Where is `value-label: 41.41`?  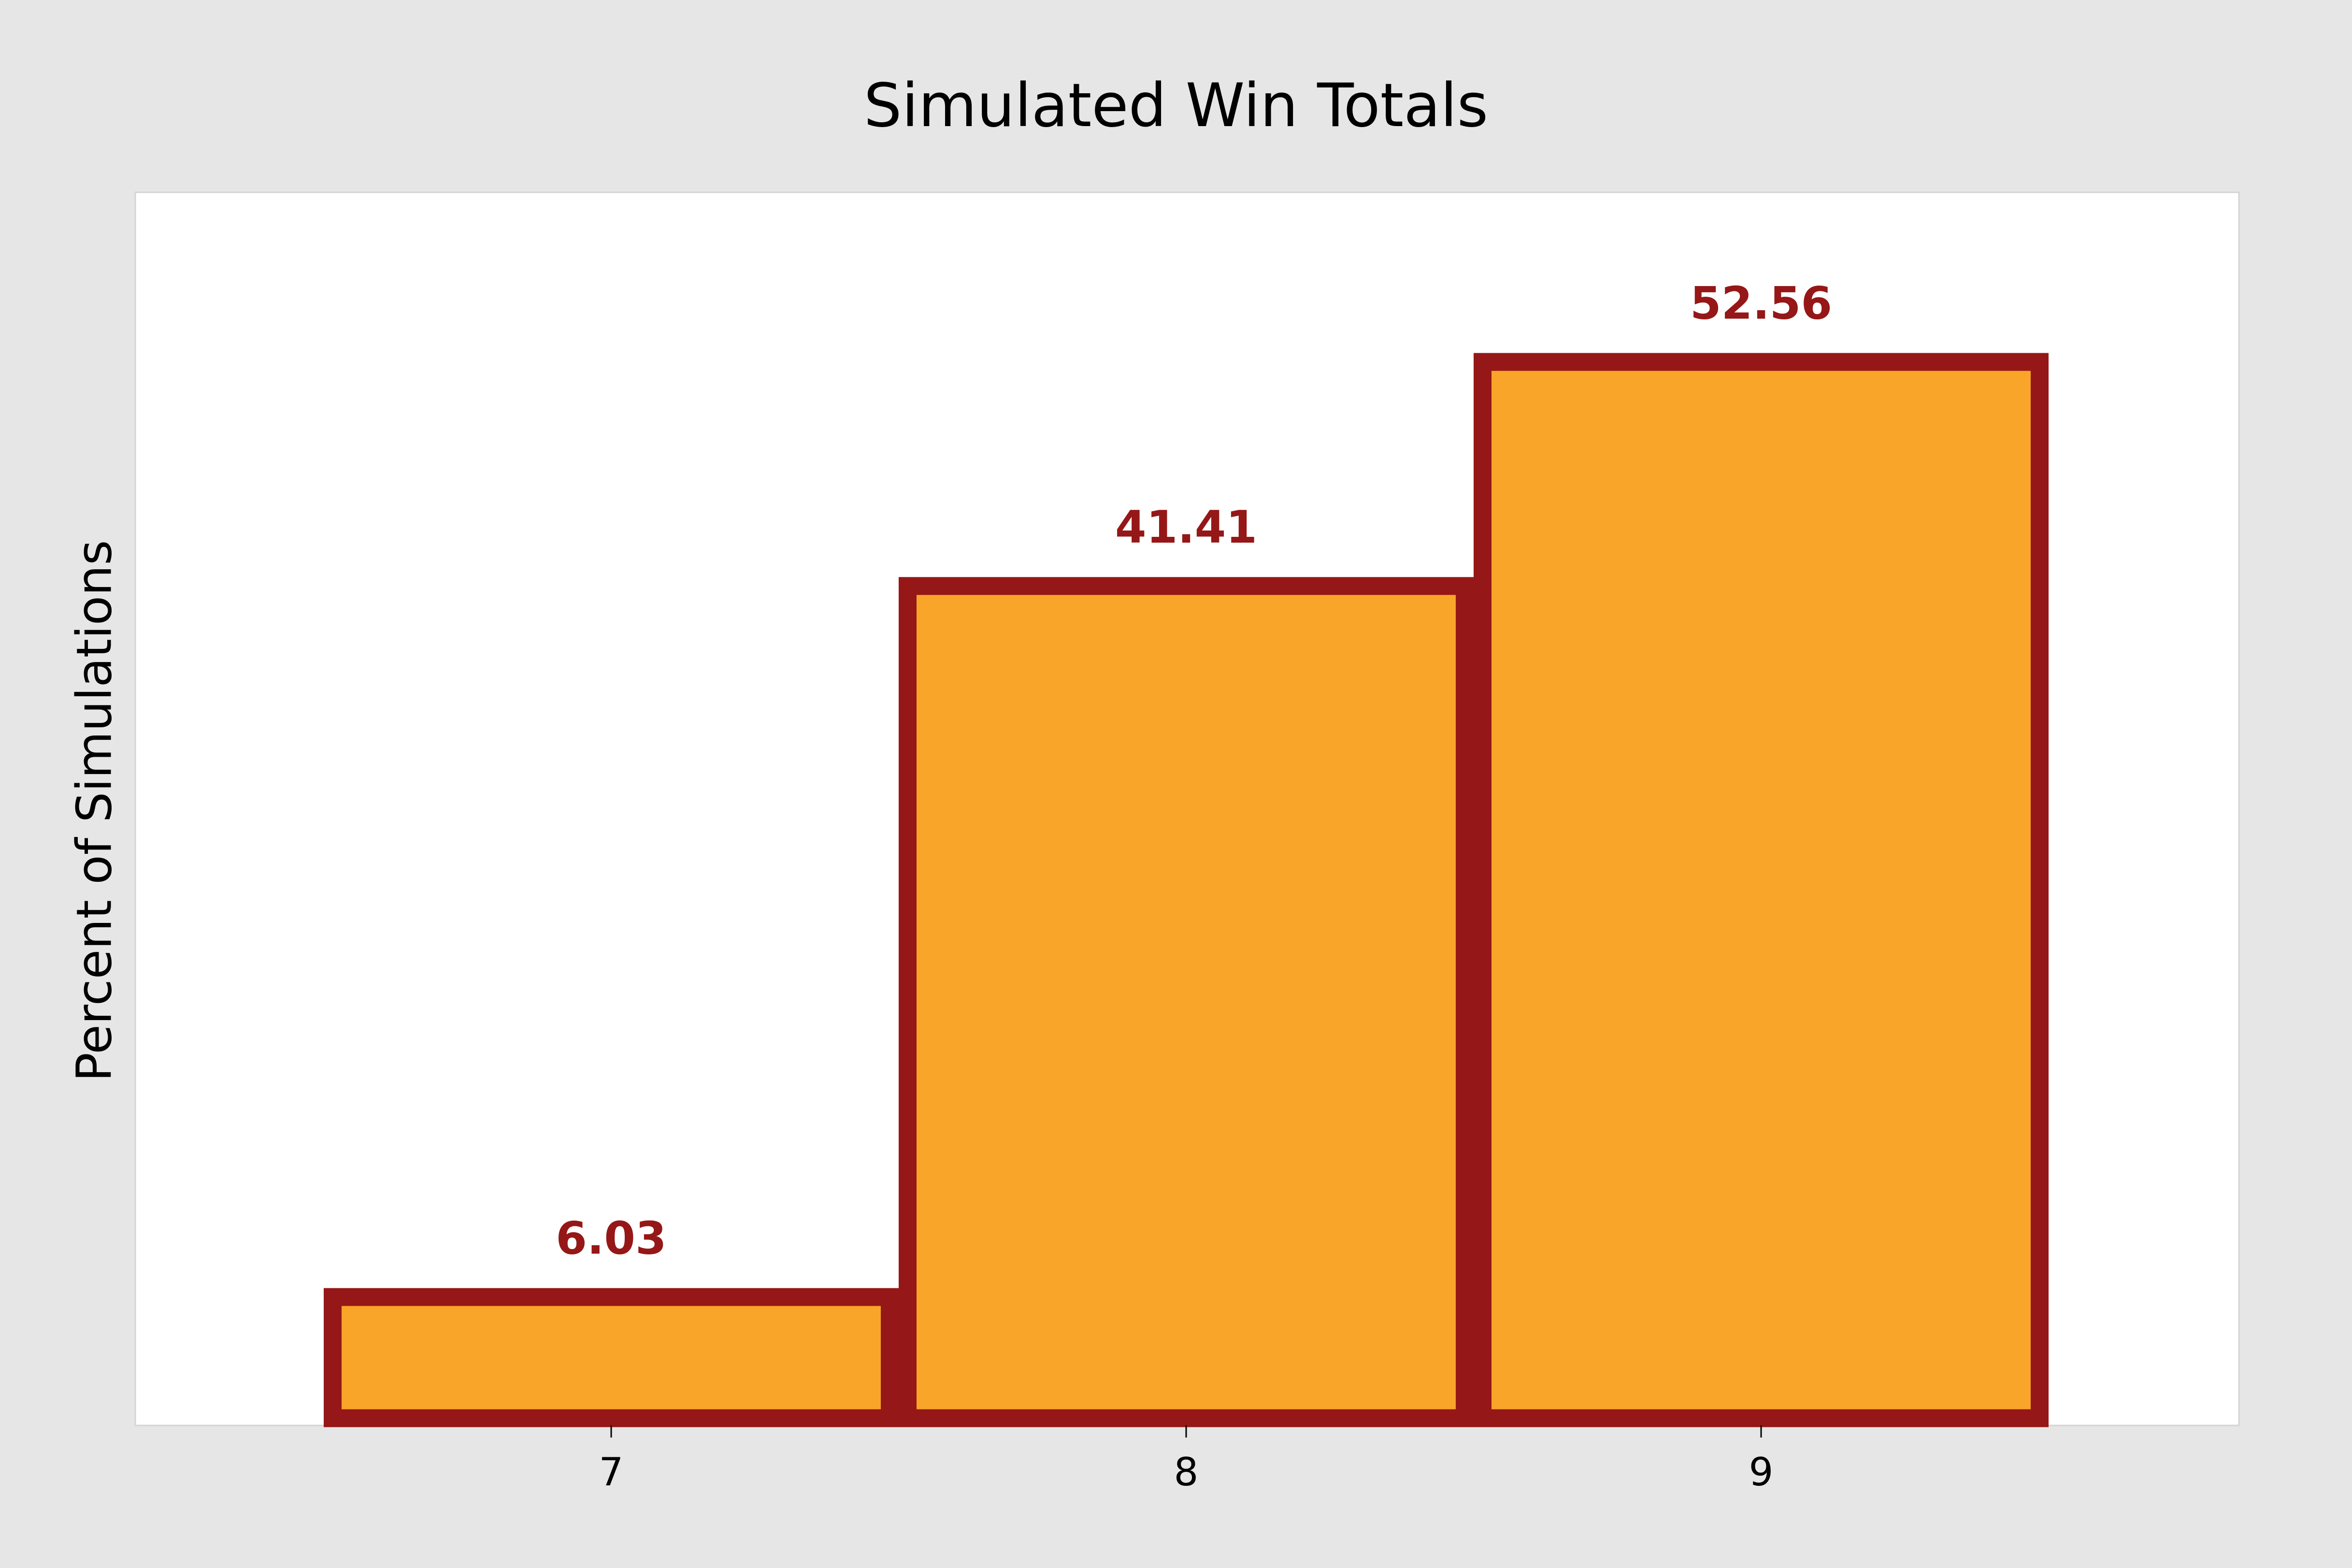 value-label: 41.41 is located at coordinates (1186, 527).